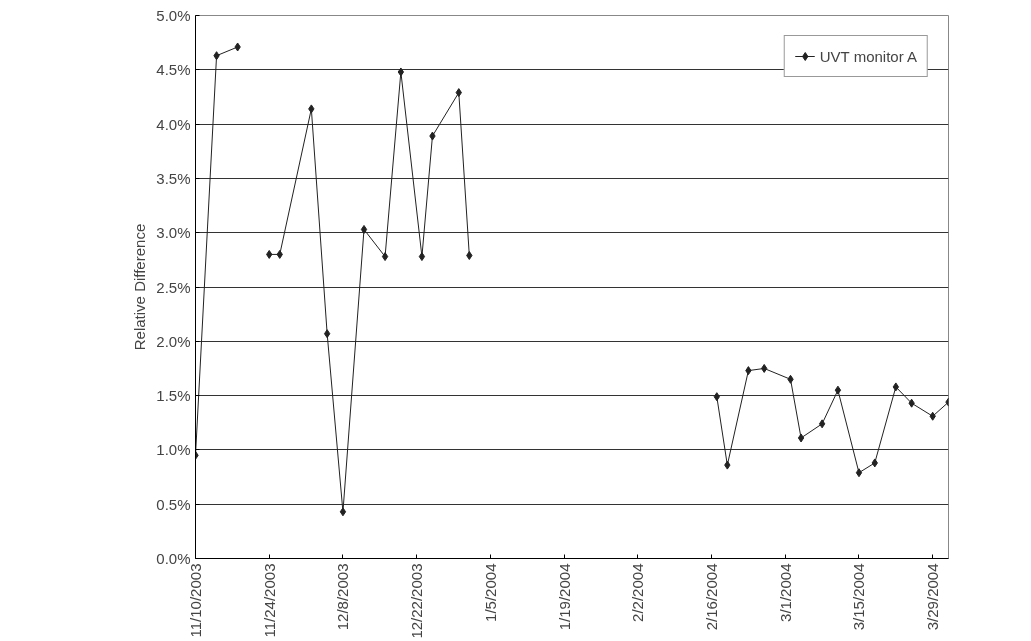  I want to click on y-tick-label: 2.5%, so click(173, 287).